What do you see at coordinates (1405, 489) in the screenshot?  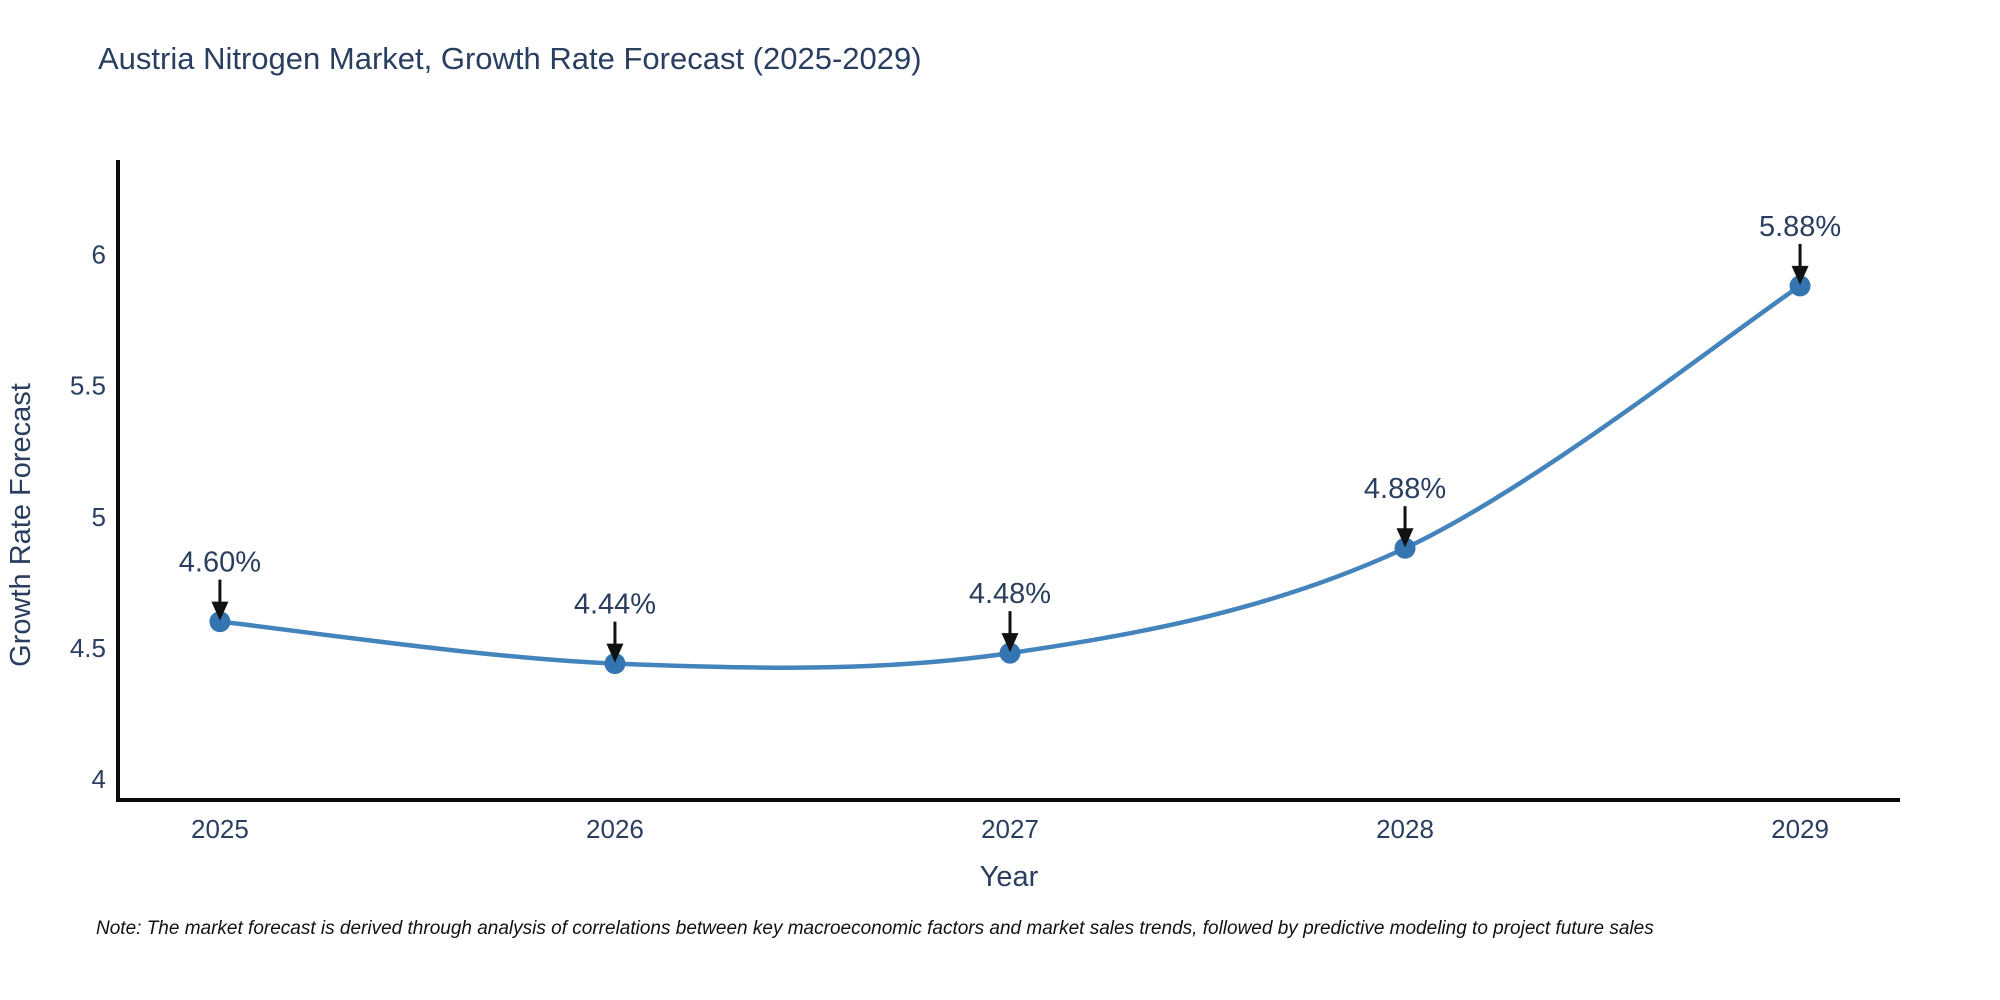 I see `annotation-label: 4.88%` at bounding box center [1405, 489].